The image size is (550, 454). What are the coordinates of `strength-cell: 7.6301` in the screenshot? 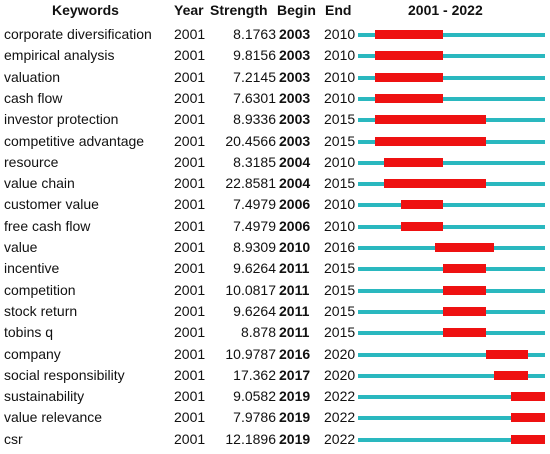 It's located at (254, 97).